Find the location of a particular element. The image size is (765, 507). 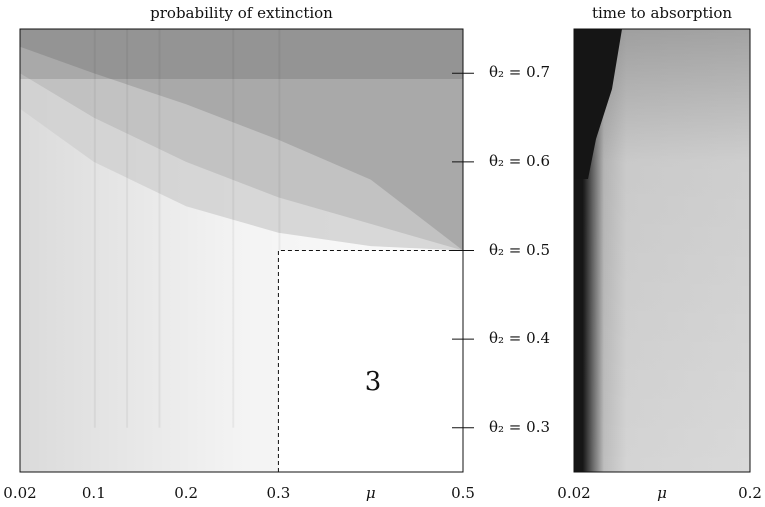

absorption-x-tick-label: 0.02 is located at coordinates (574, 493).